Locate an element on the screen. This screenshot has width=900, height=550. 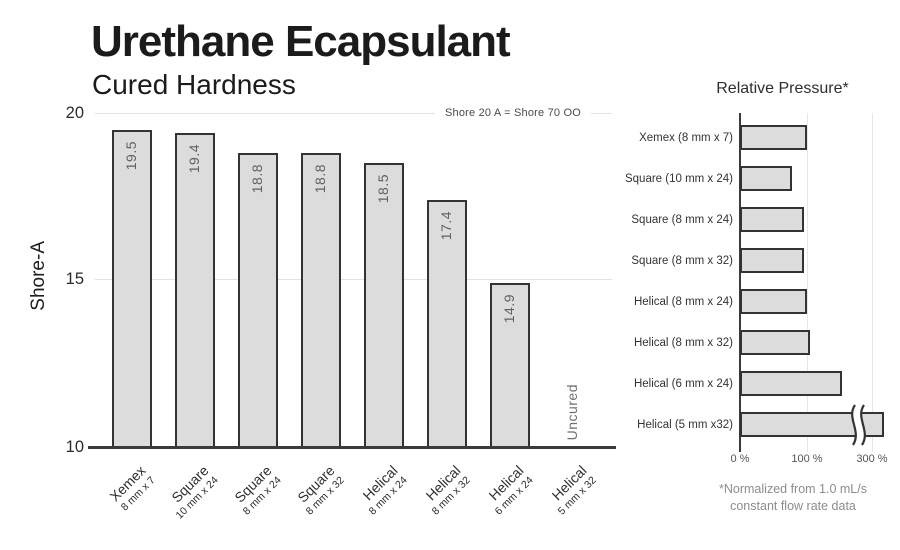
bar-value-label: 14.9 is located at coordinates (509, 309).